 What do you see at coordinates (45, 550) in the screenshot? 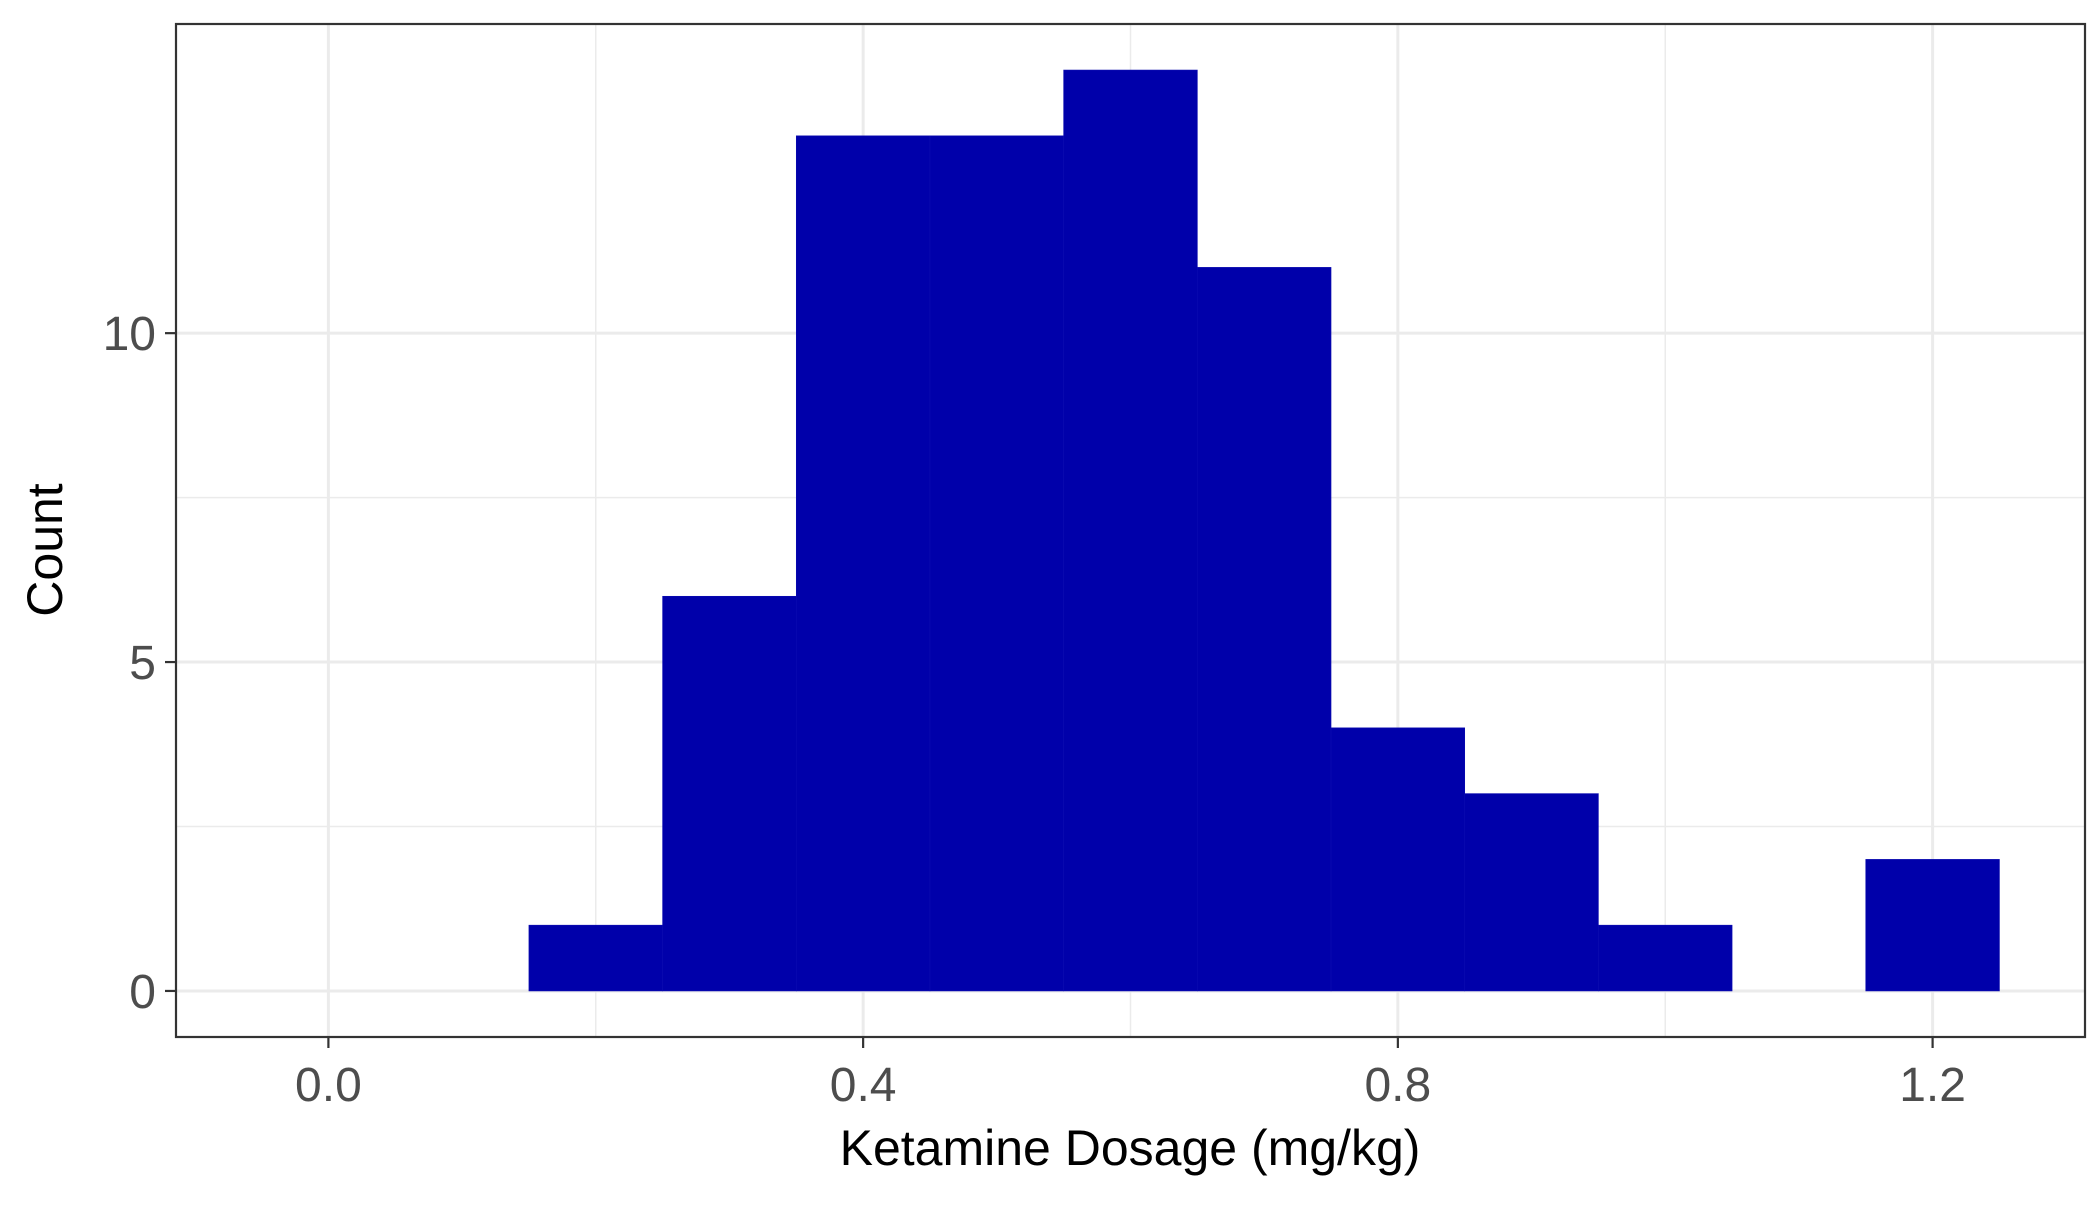
I see `y-axis-title: Count` at bounding box center [45, 550].